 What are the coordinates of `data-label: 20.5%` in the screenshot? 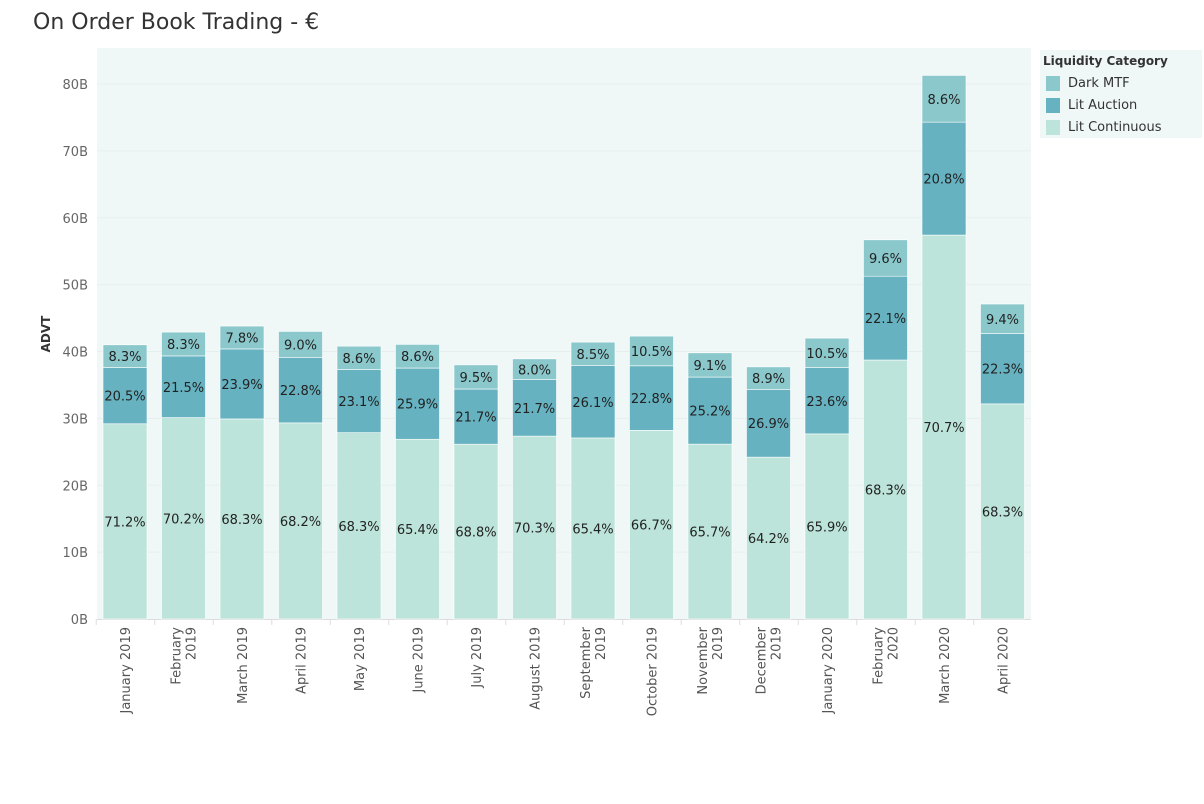 It's located at (124, 397).